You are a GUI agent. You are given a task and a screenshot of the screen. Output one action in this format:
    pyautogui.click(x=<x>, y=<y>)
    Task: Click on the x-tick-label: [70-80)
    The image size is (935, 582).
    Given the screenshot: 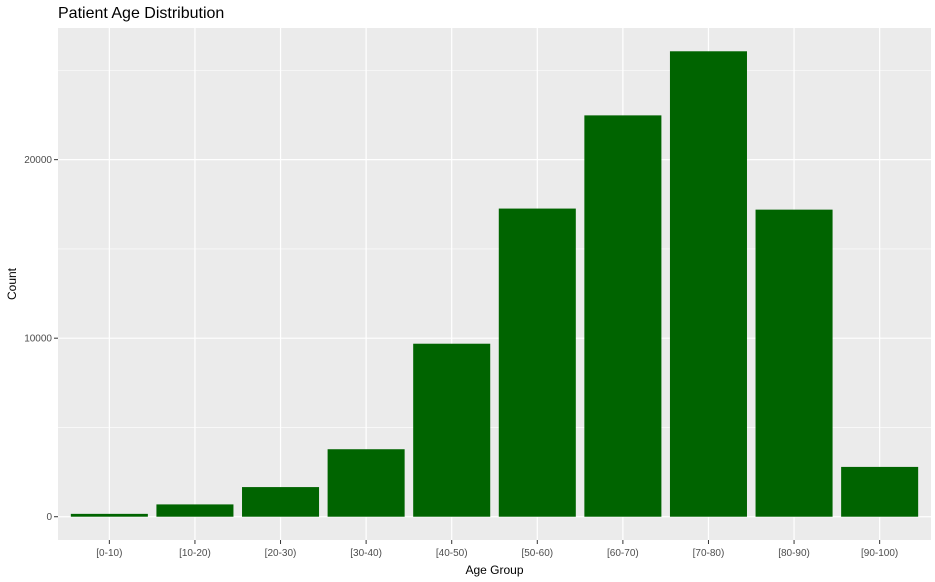 What is the action you would take?
    pyautogui.click(x=709, y=553)
    